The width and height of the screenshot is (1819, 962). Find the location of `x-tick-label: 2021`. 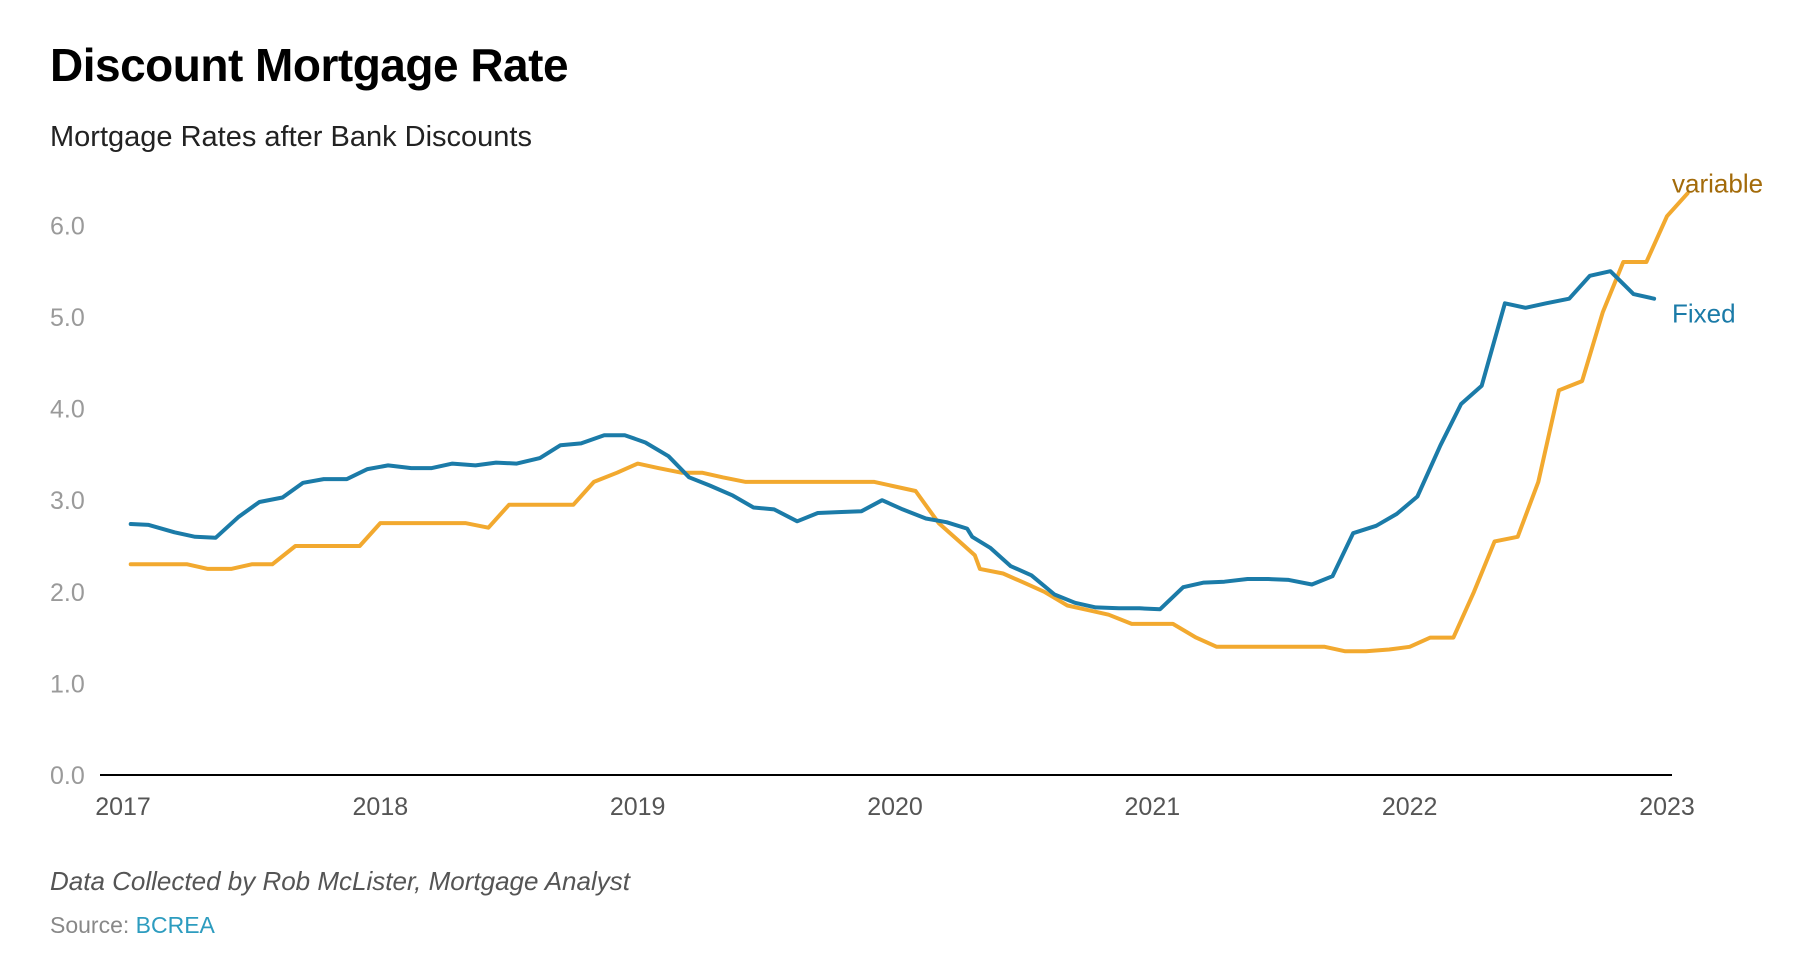

x-tick-label: 2021 is located at coordinates (1153, 807).